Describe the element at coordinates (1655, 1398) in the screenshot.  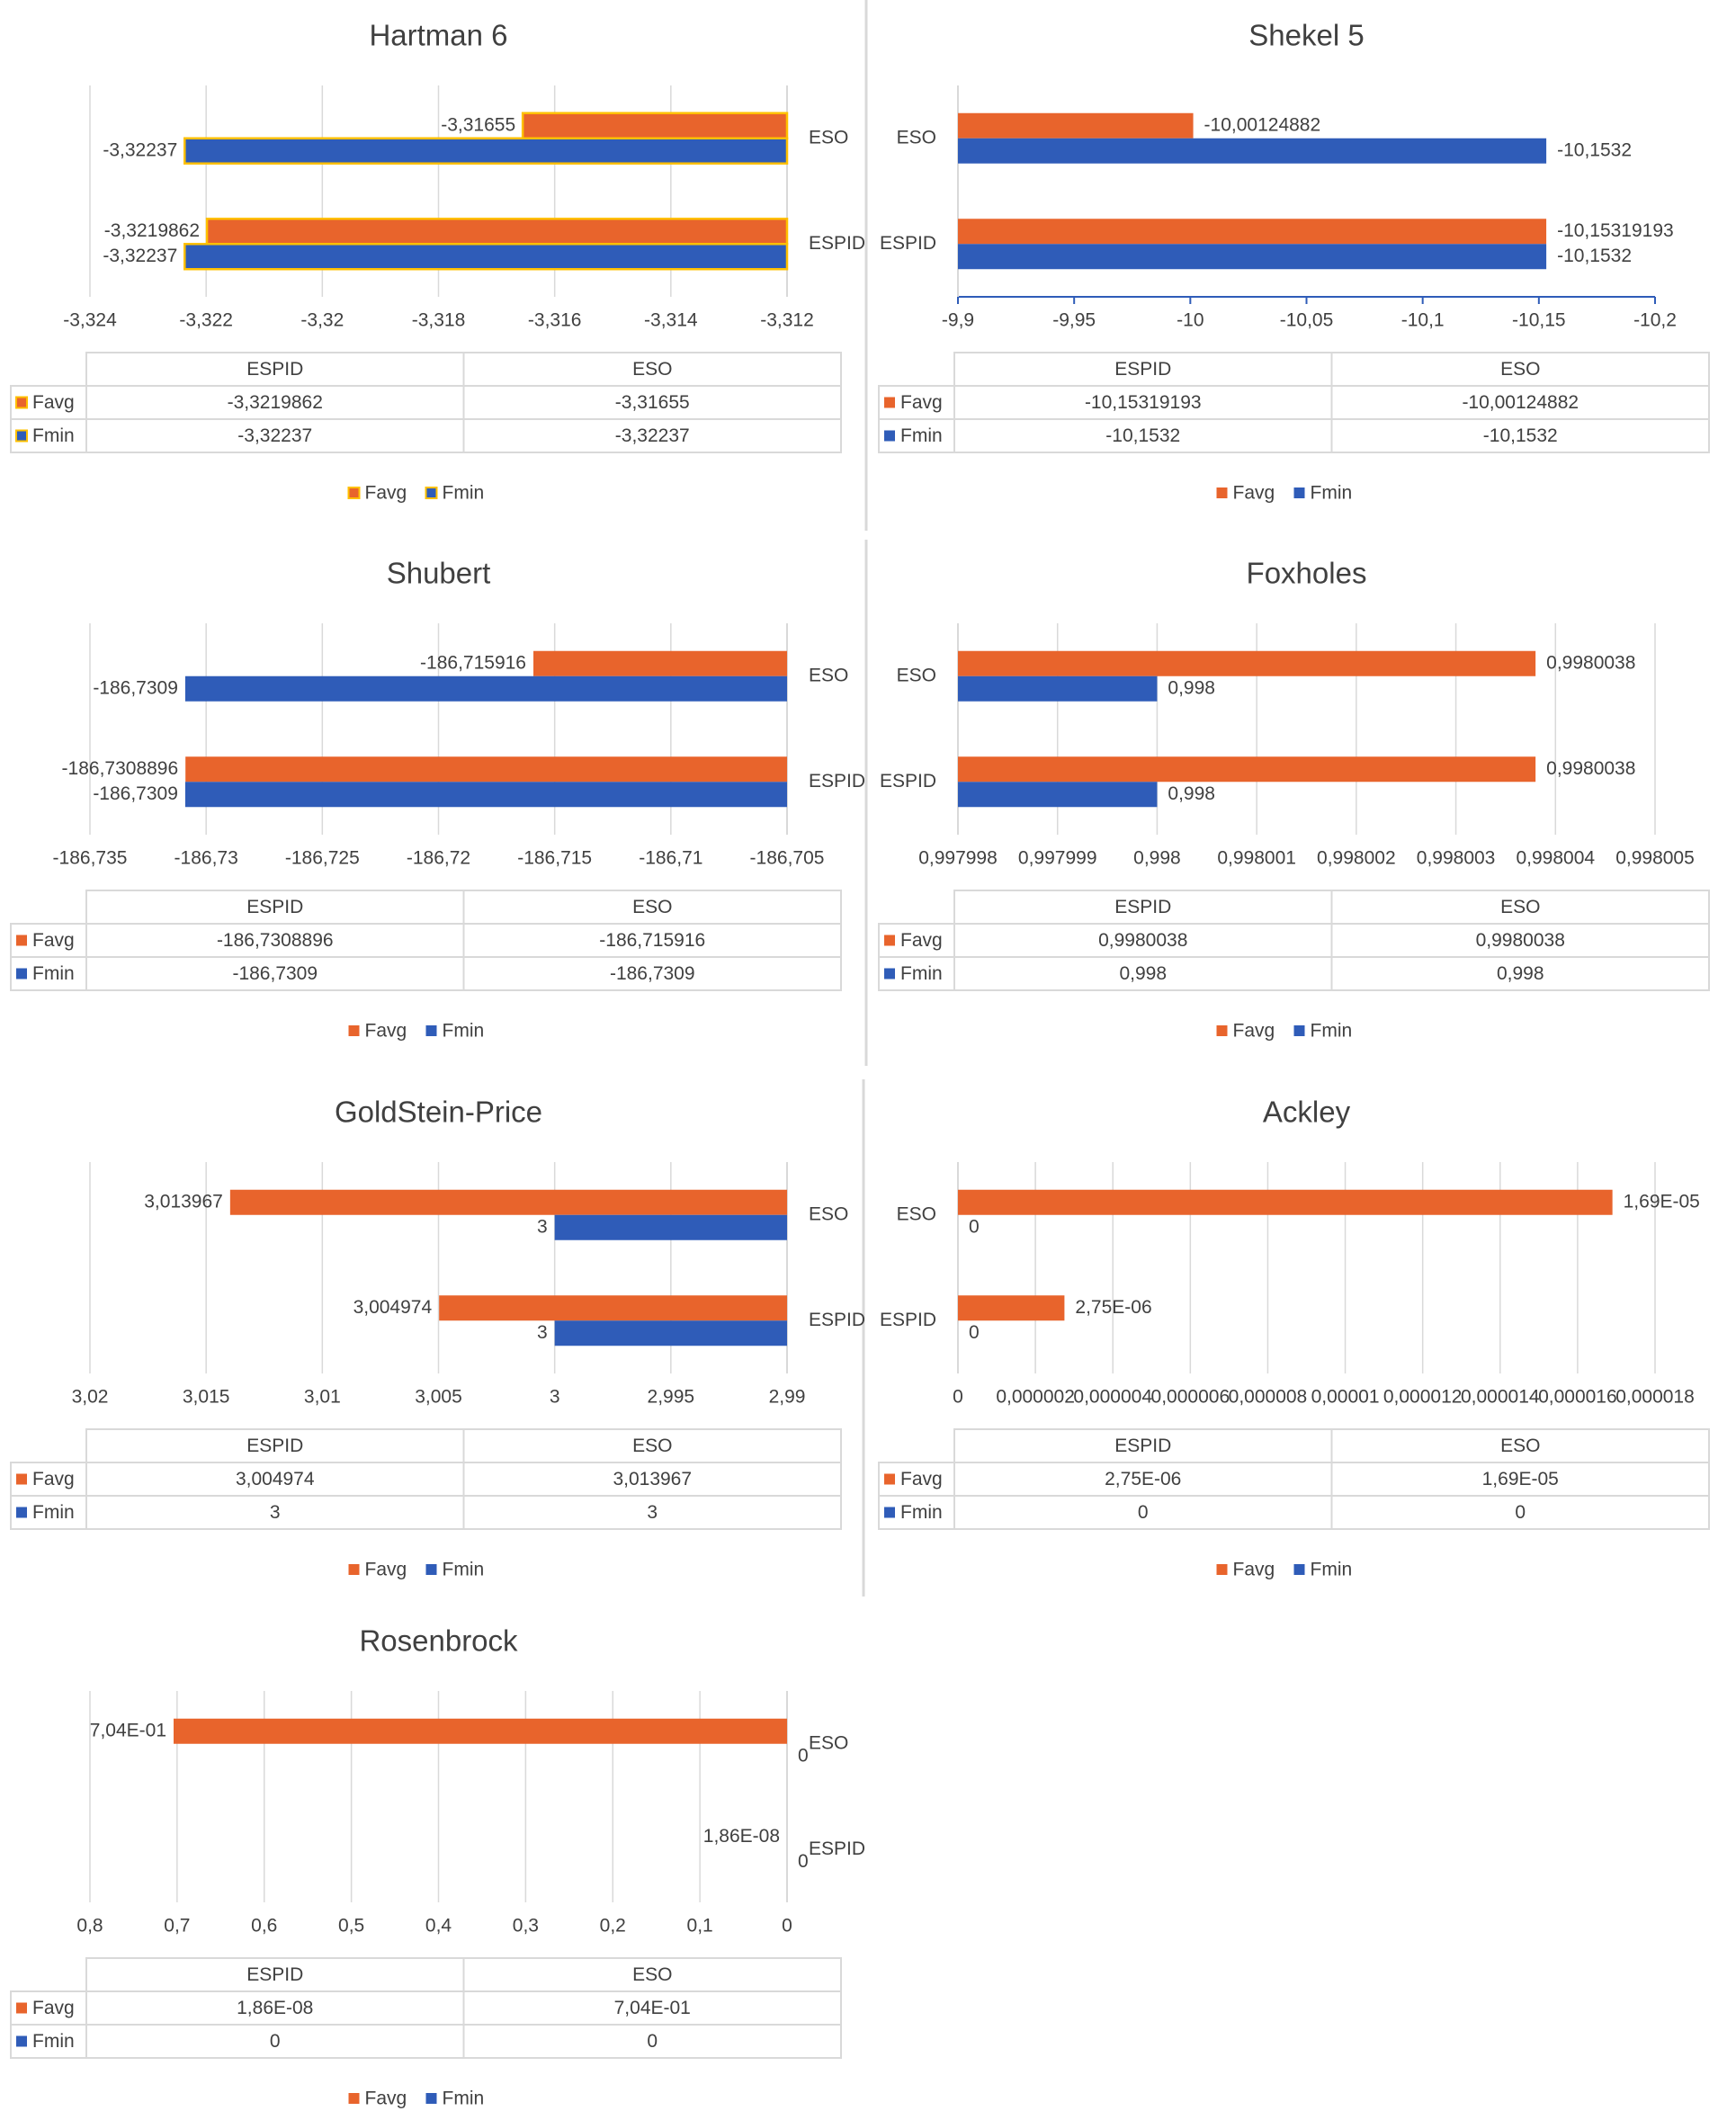
I see `x-tick-label: 0,000018` at that location.